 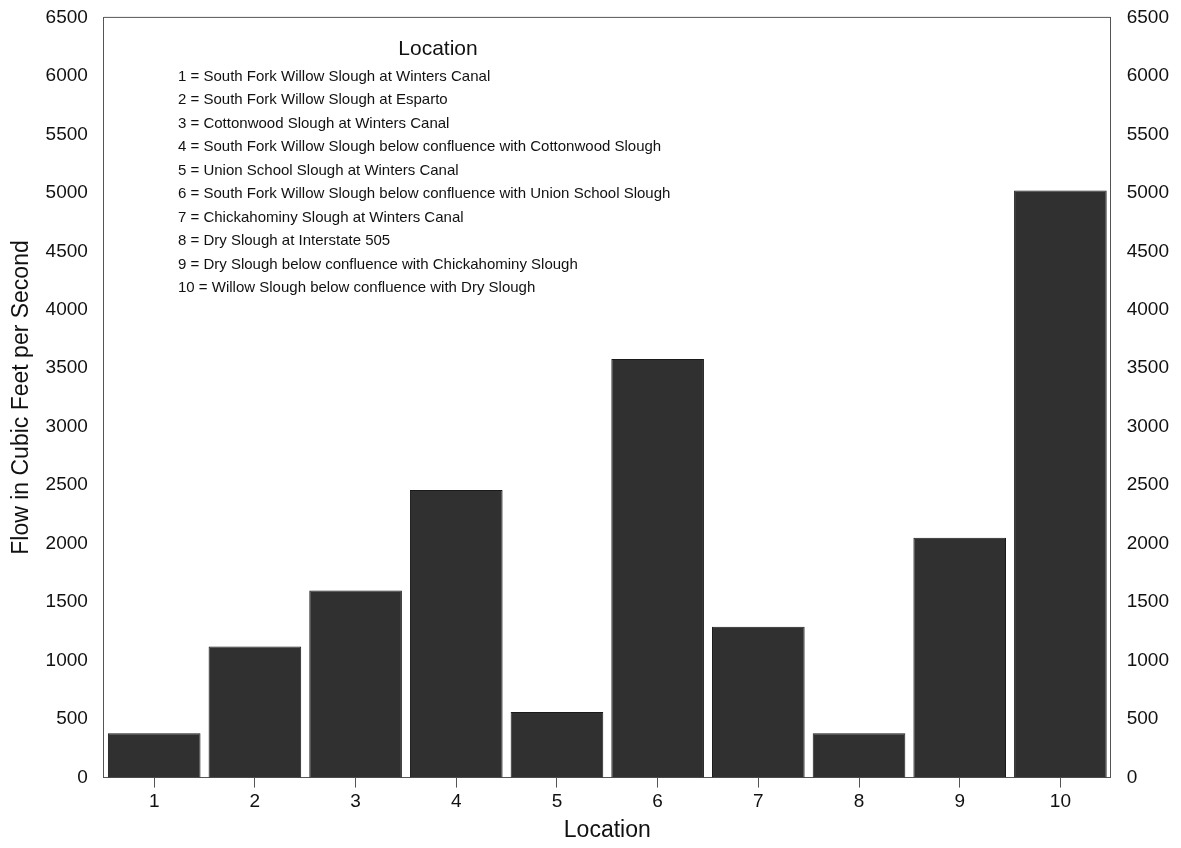 What do you see at coordinates (255, 801) in the screenshot?
I see `x-tick-label: 2` at bounding box center [255, 801].